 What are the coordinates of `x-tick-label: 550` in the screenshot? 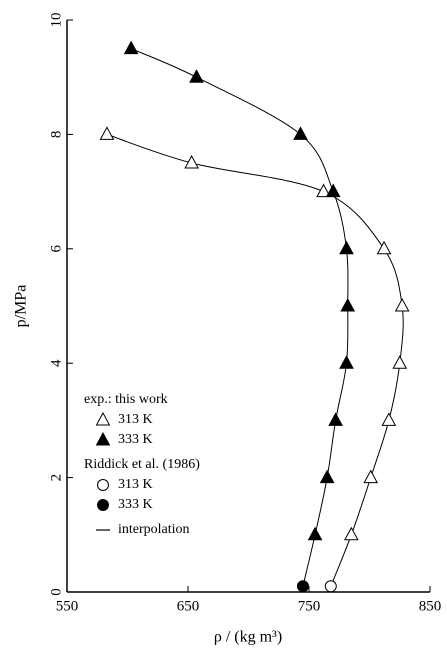 It's located at (67, 606).